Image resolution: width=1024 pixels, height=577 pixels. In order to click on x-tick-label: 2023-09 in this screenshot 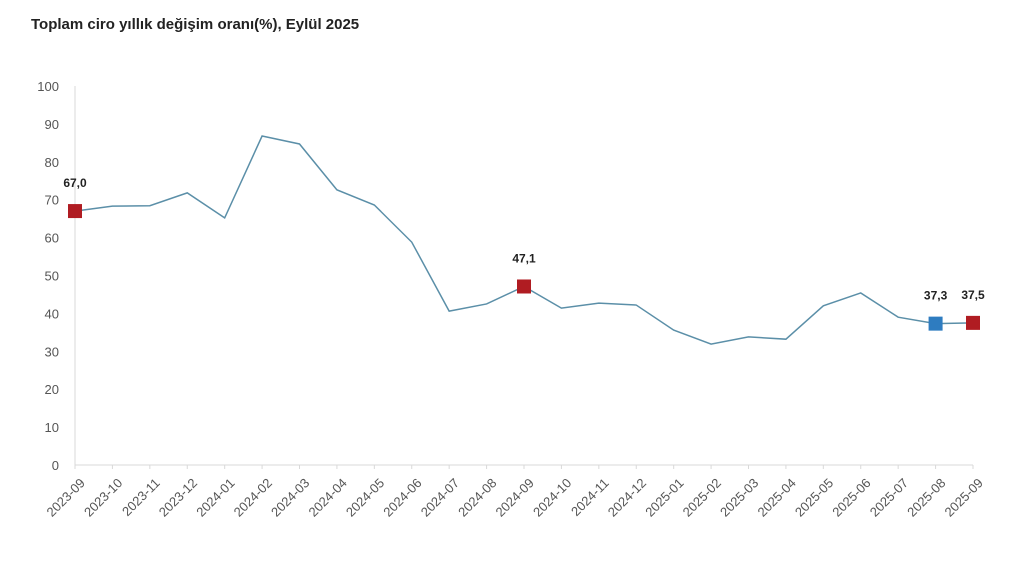, I will do `click(66, 497)`.